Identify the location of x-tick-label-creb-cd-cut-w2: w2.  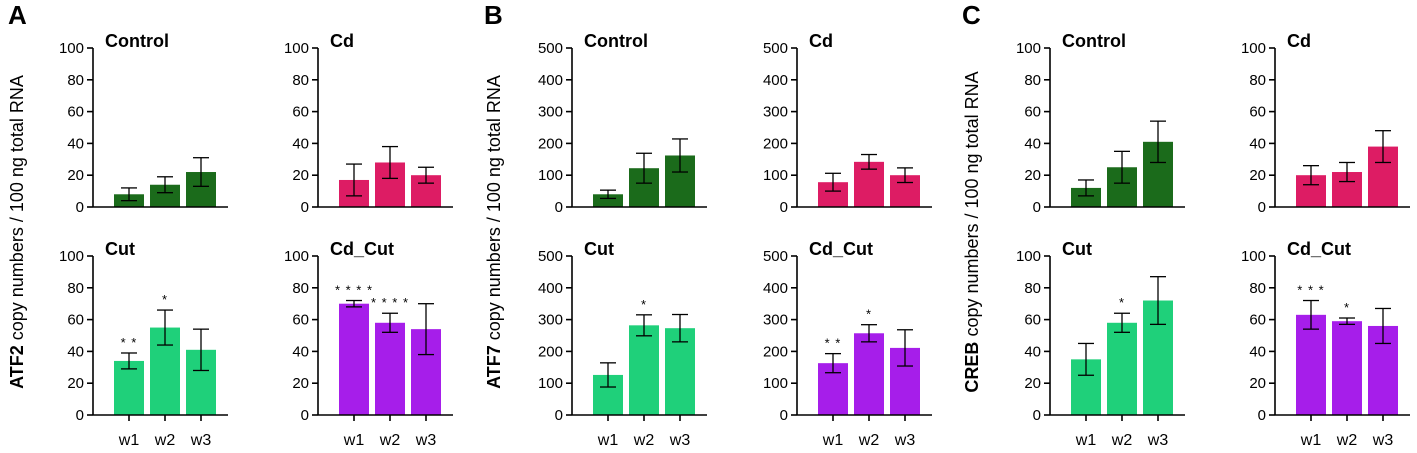
(1347, 440).